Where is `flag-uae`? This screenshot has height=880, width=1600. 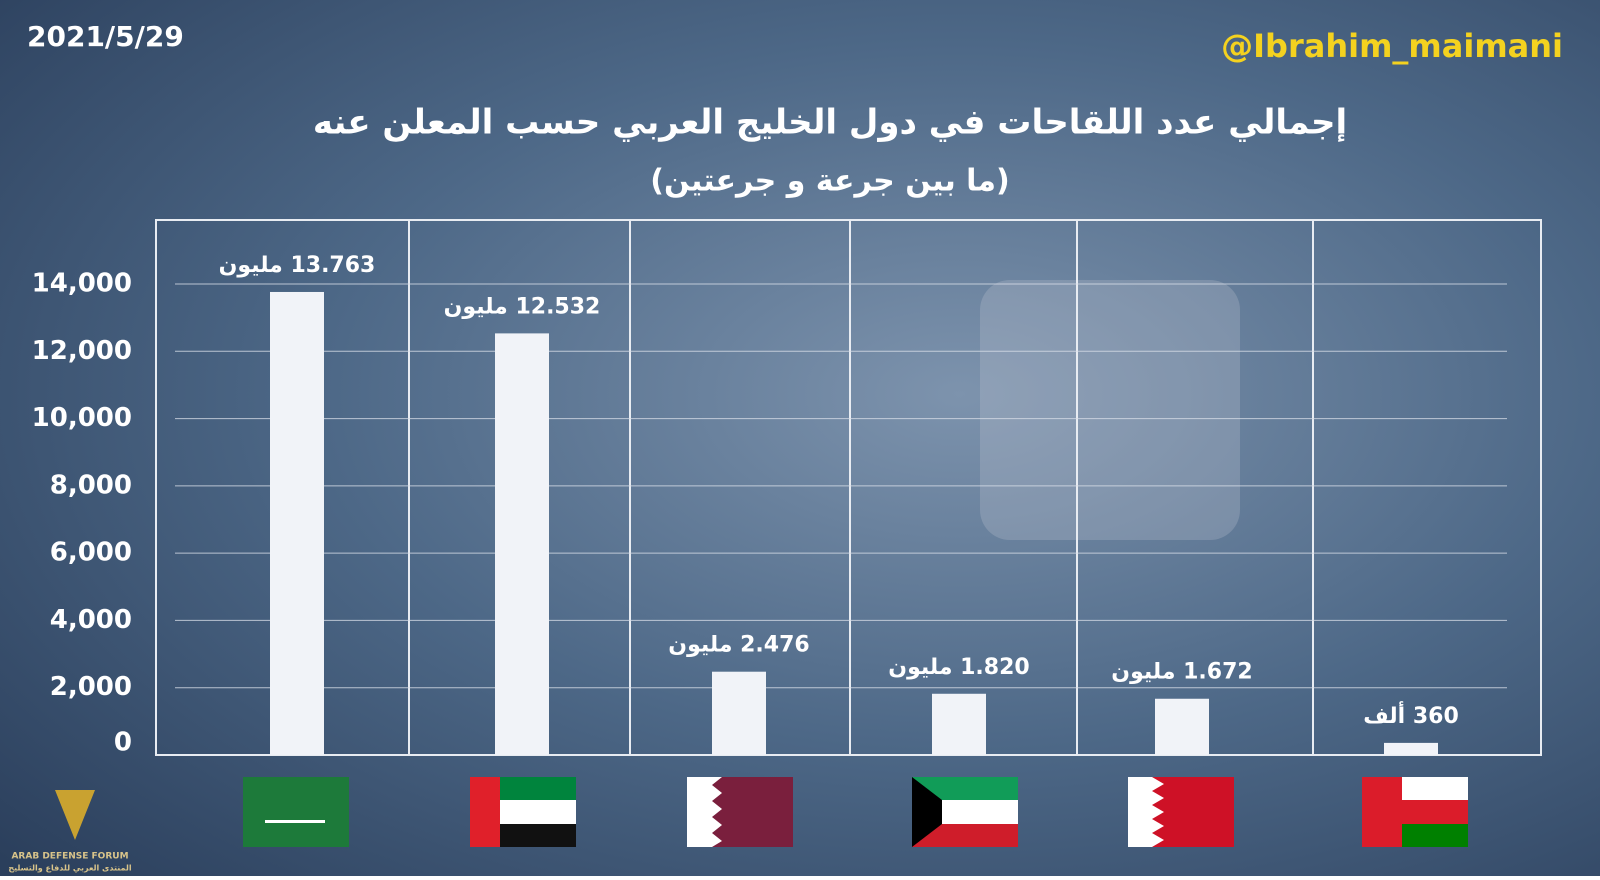 flag-uae is located at coordinates (523, 812).